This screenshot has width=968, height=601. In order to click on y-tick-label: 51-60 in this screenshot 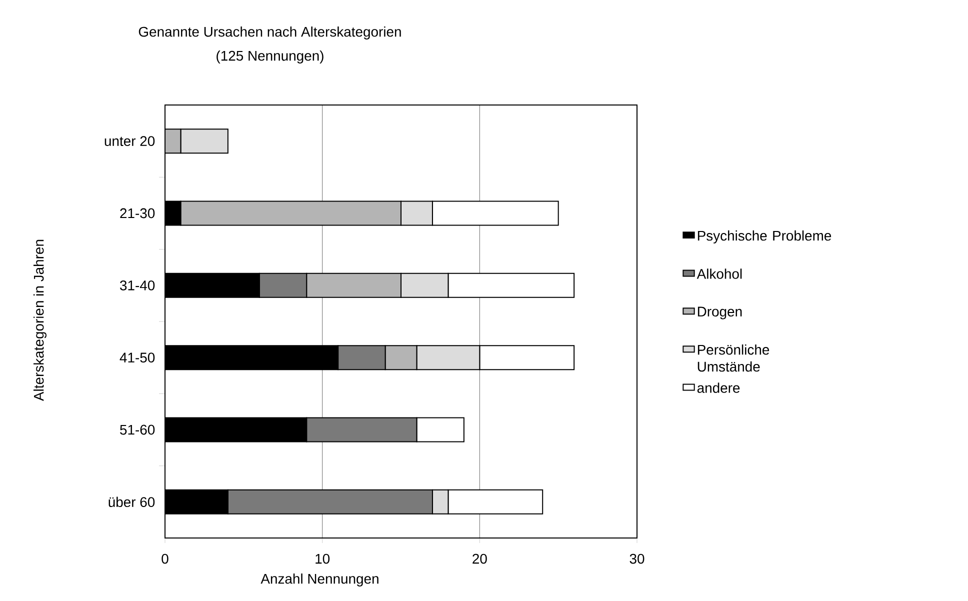, I will do `click(137, 429)`.